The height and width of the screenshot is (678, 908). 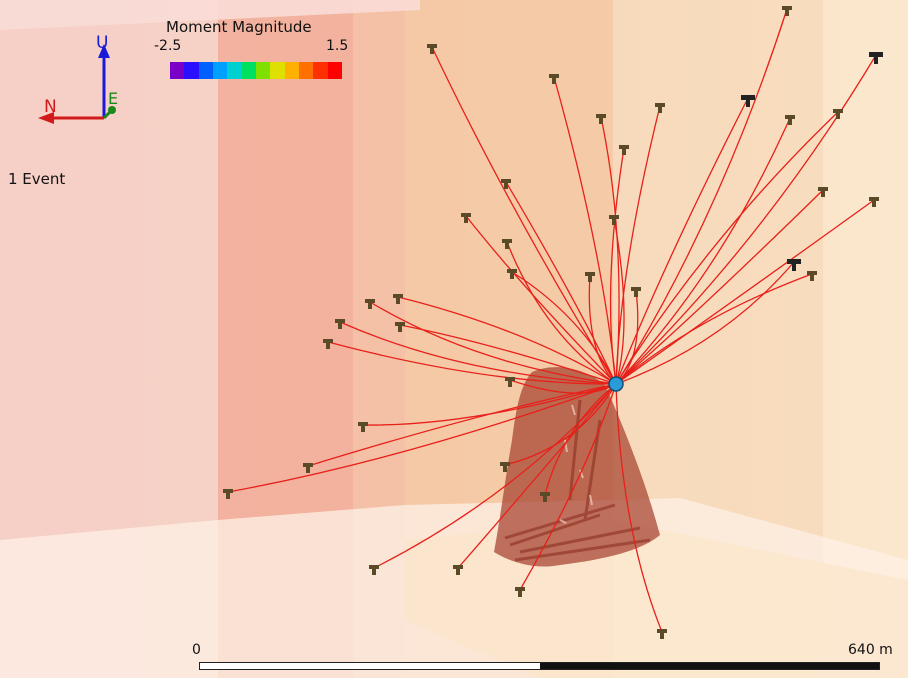 What do you see at coordinates (168, 46) in the screenshot?
I see `colorbar-min-label: -2.5` at bounding box center [168, 46].